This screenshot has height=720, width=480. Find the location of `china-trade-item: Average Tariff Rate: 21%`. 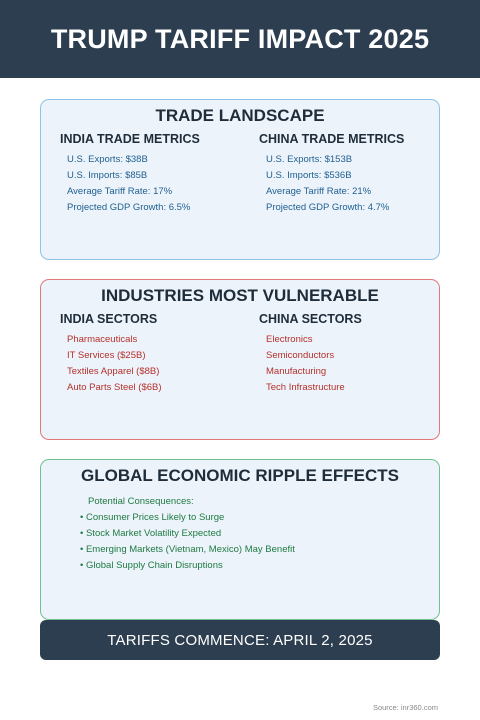

china-trade-item: Average Tariff Rate: 21% is located at coordinates (319, 191).